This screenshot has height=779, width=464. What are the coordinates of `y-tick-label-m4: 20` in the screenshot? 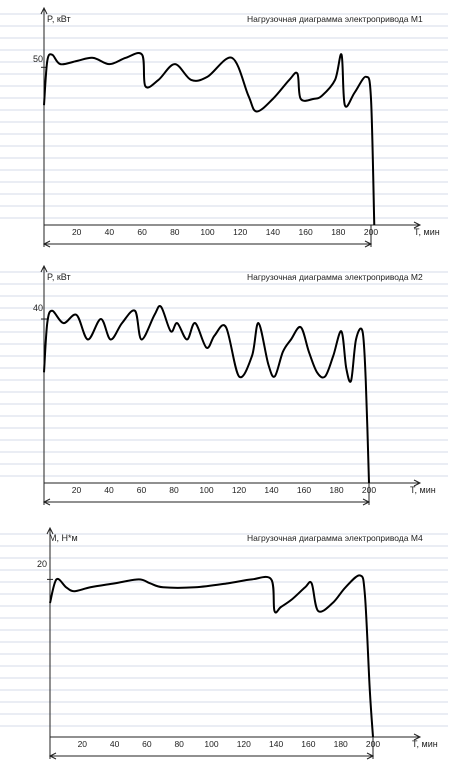 It's located at (42, 564).